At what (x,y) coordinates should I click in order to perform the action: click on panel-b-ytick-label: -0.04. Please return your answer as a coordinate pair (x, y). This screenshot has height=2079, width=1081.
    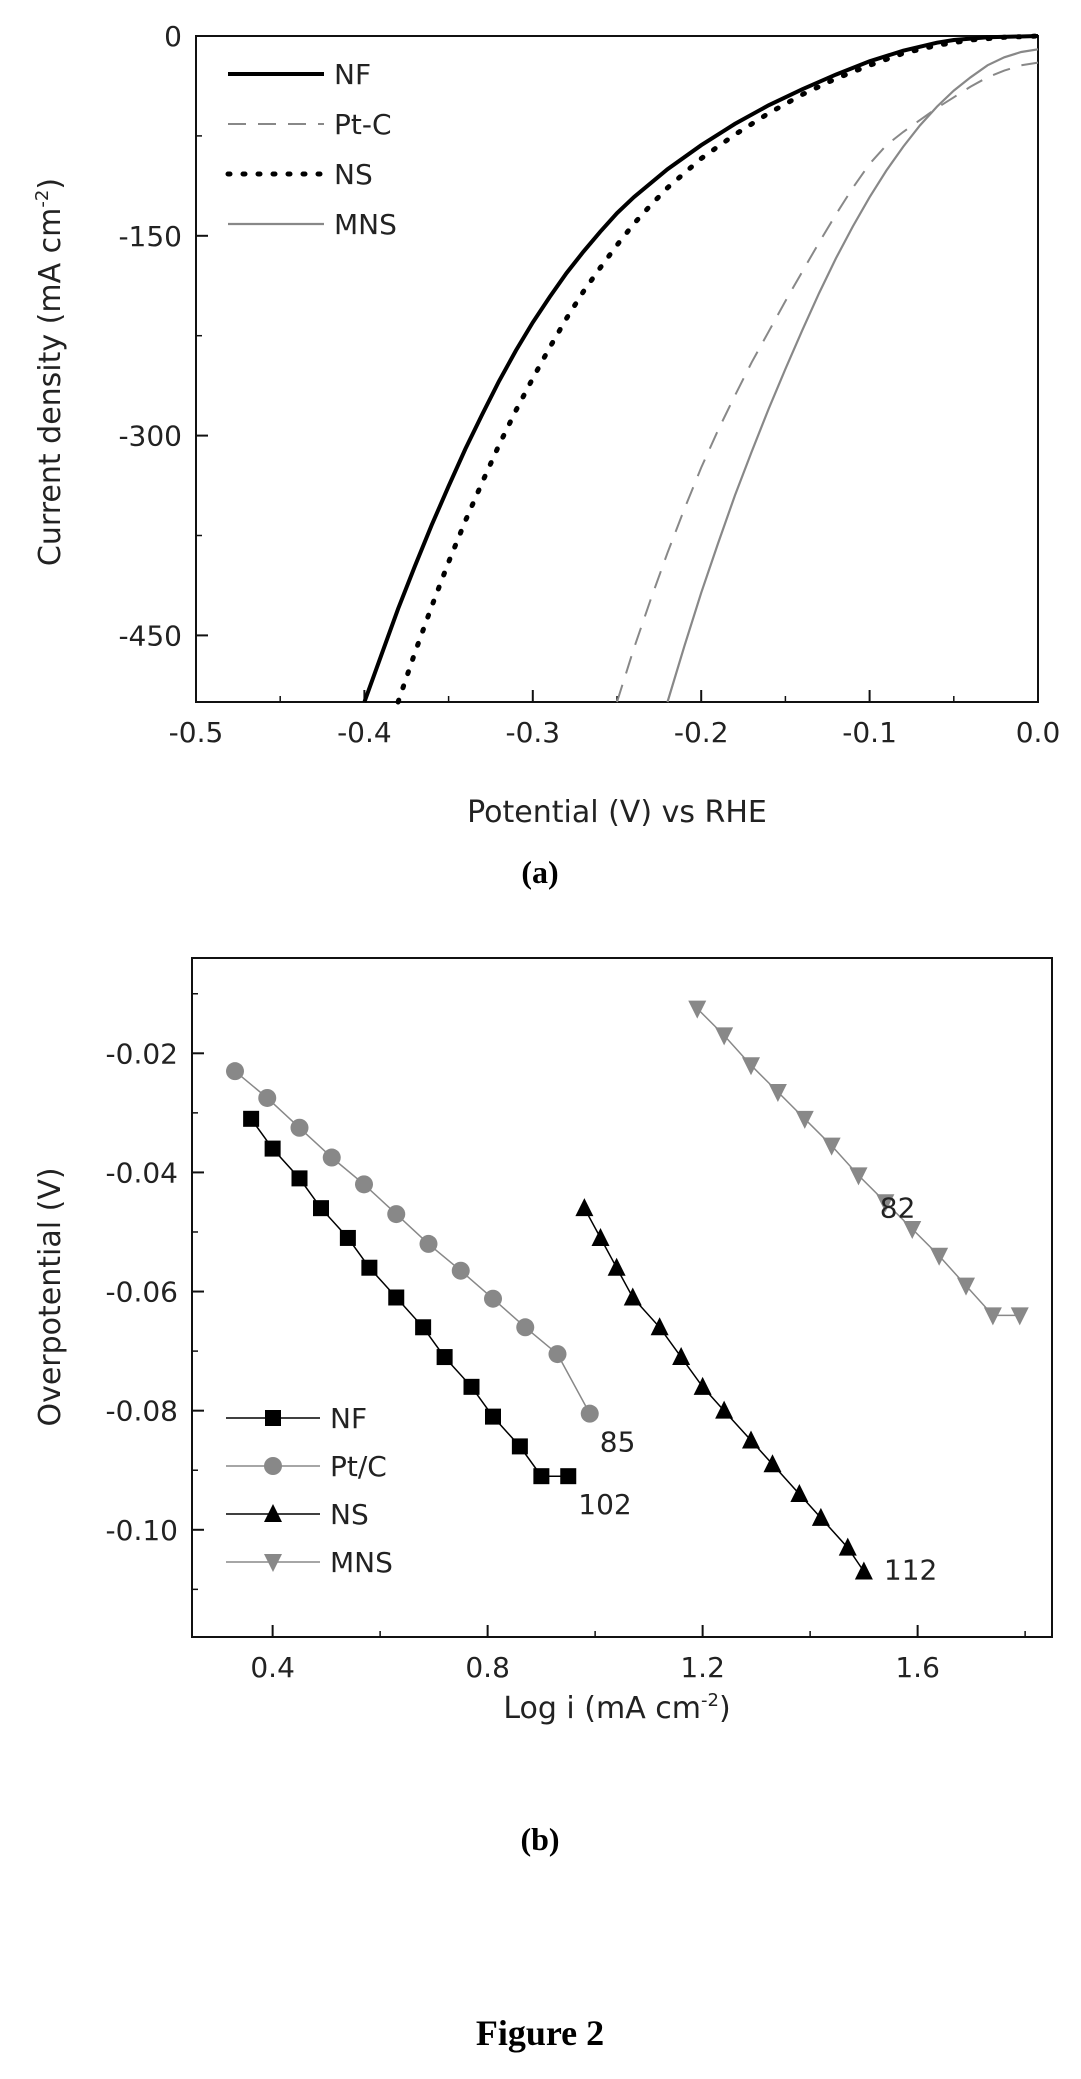
    Looking at the image, I should click on (142, 1172).